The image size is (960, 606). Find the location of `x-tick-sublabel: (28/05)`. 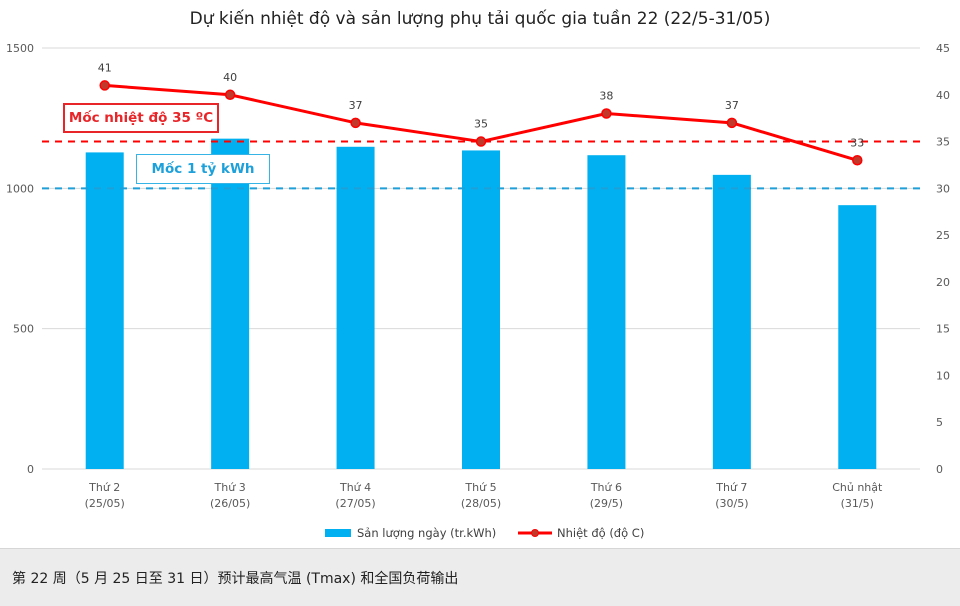

x-tick-sublabel: (28/05) is located at coordinates (481, 503).